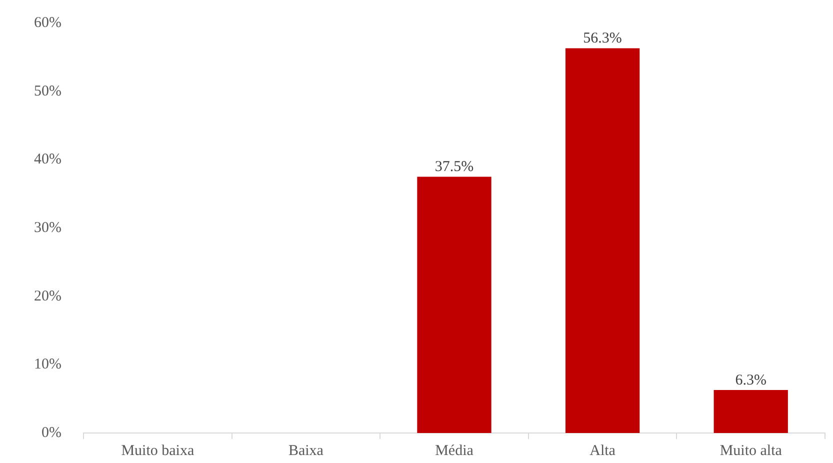  What do you see at coordinates (48, 91) in the screenshot?
I see `y-tick-label: 50%` at bounding box center [48, 91].